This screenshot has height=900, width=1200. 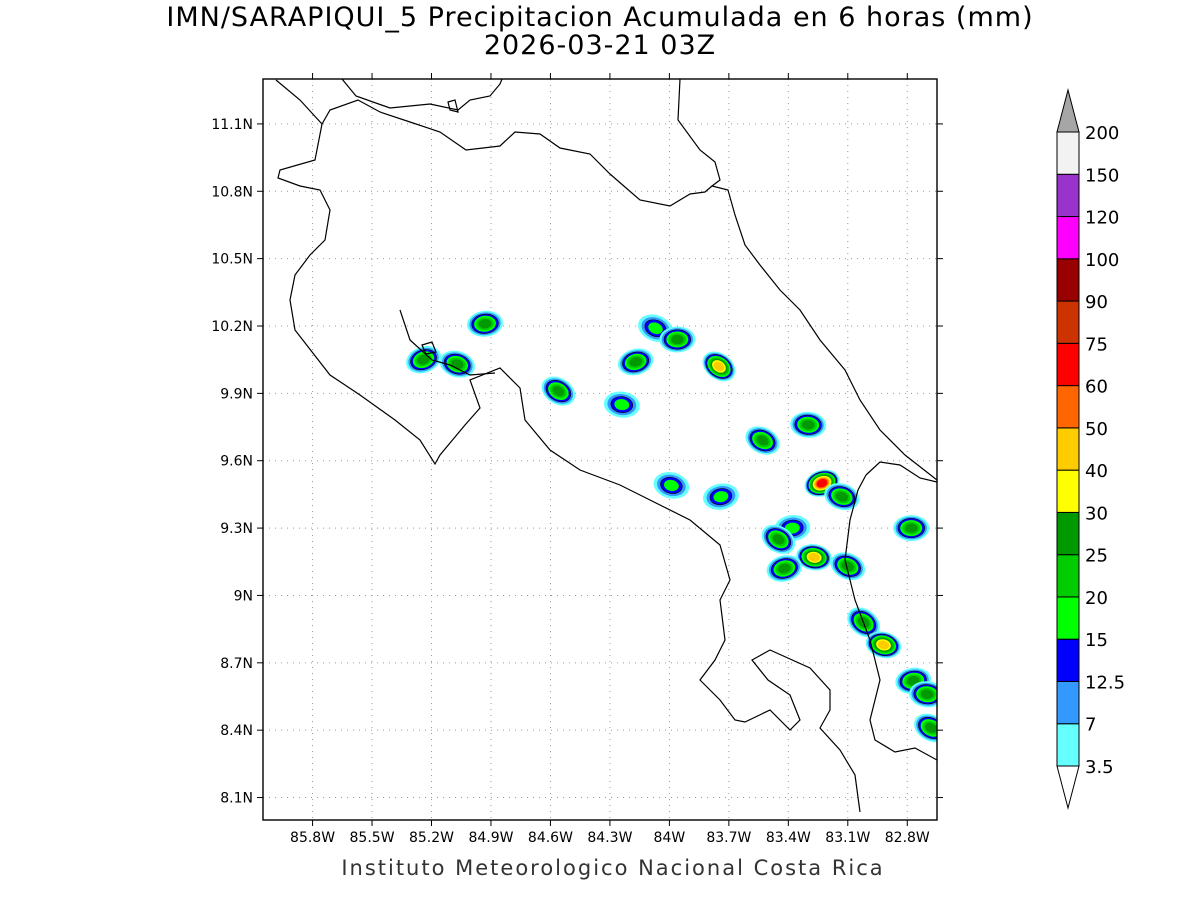 What do you see at coordinates (1096, 387) in the screenshot?
I see `colorbar-label: 60` at bounding box center [1096, 387].